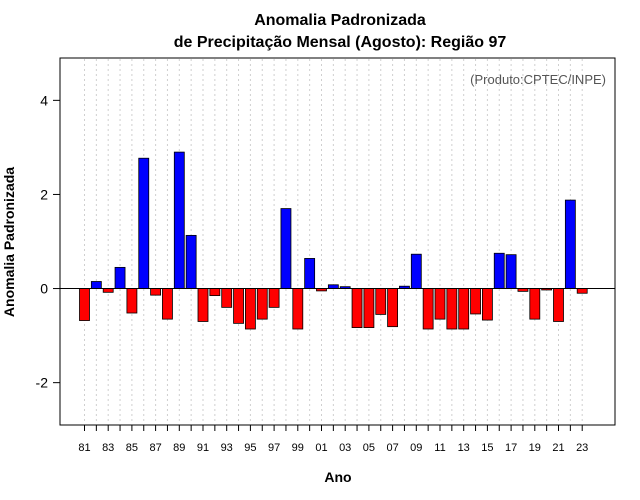 This screenshot has height=500, width=640. I want to click on x-tick-label: 99, so click(298, 448).